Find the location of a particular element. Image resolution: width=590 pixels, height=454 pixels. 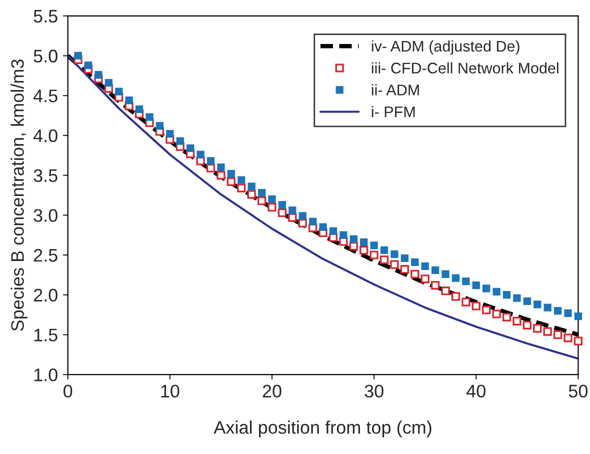

y-tick-label: 4.5 is located at coordinates (45, 96).